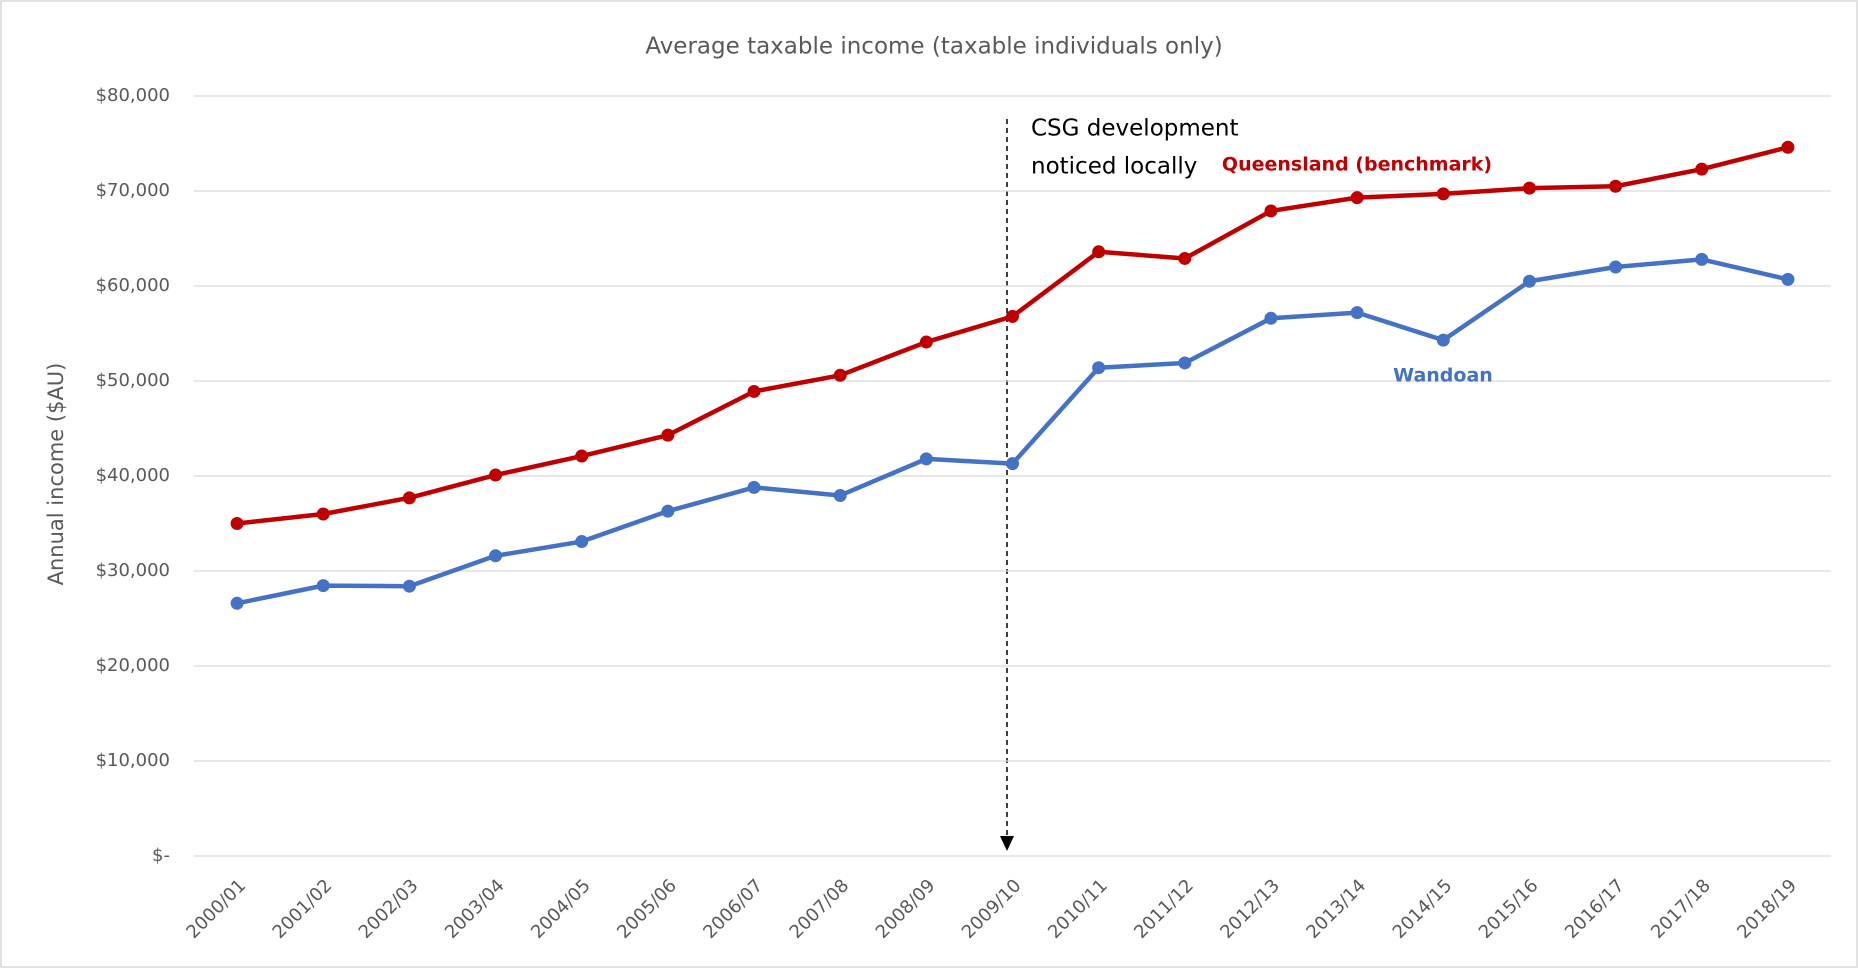  Describe the element at coordinates (1007, 843) in the screenshot. I see `annotation-arrowhead` at that location.